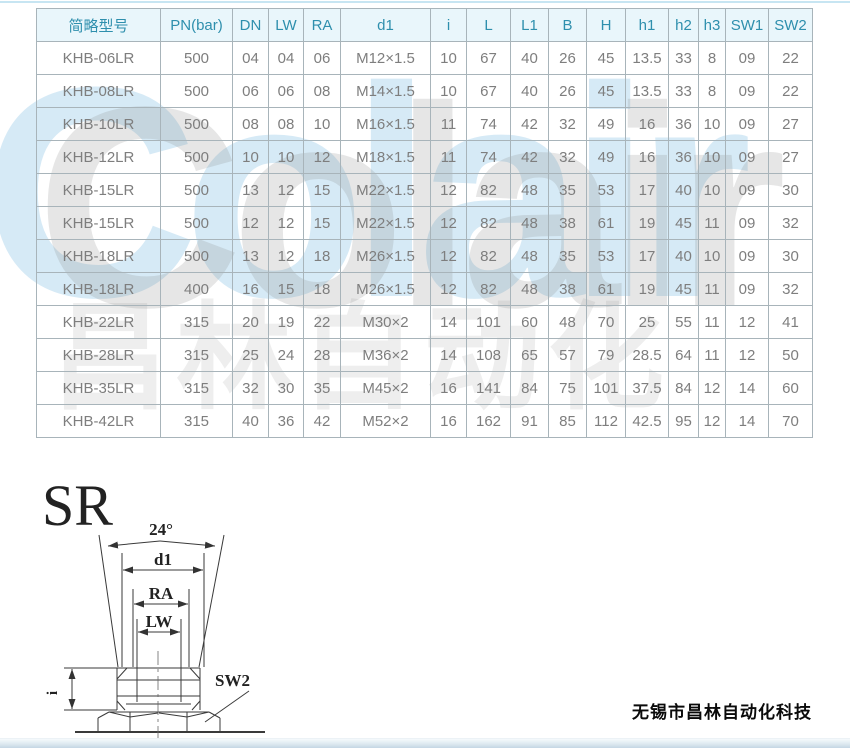 The height and width of the screenshot is (748, 850). What do you see at coordinates (161, 593) in the screenshot?
I see `ra-label: RA` at bounding box center [161, 593].